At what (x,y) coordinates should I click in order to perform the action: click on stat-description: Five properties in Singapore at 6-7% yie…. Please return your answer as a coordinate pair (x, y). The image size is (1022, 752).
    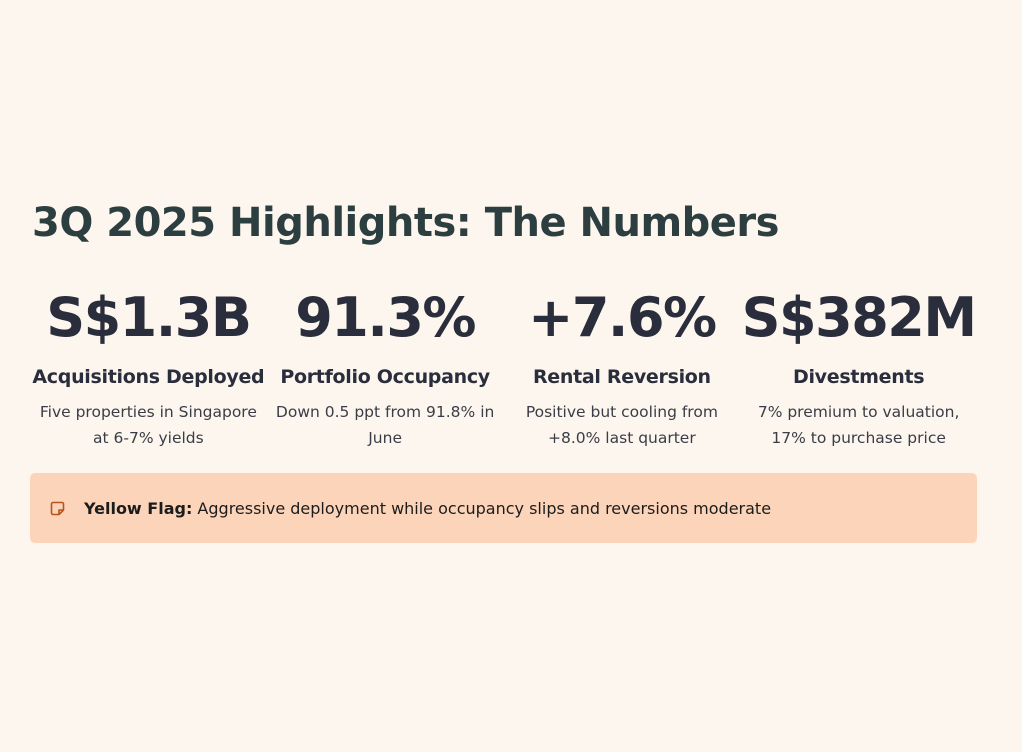
    Looking at the image, I should click on (148, 425).